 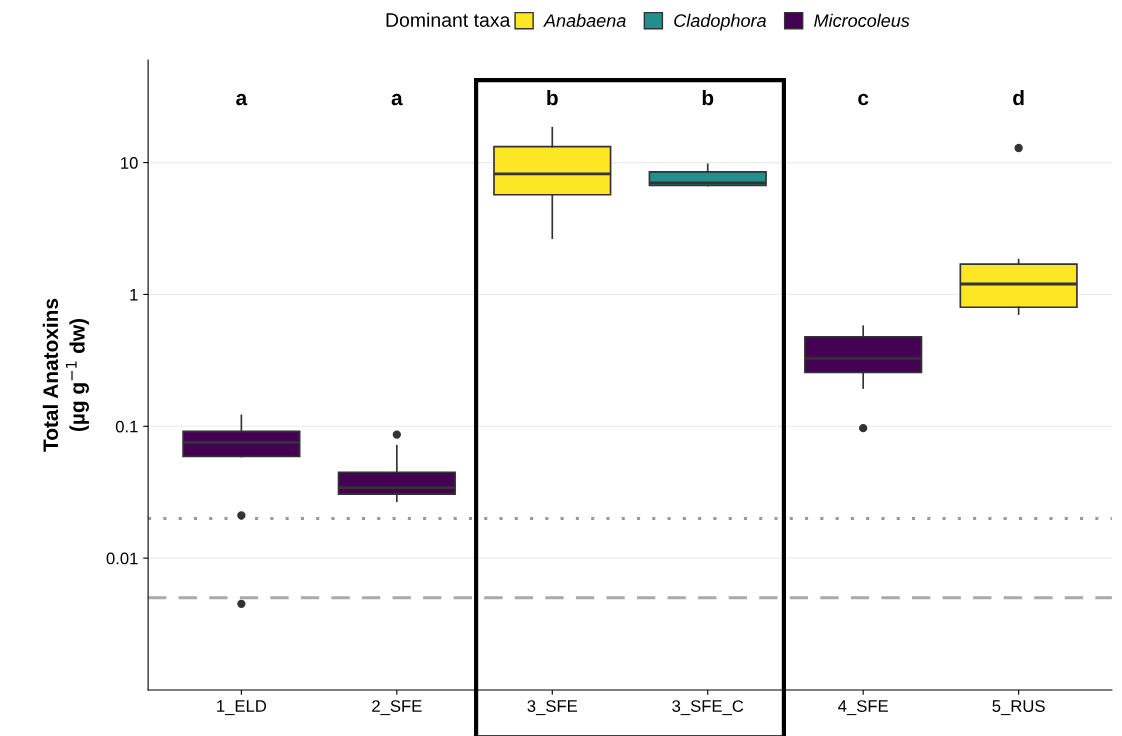 I want to click on legend-title: Dominant taxa, so click(x=448, y=19).